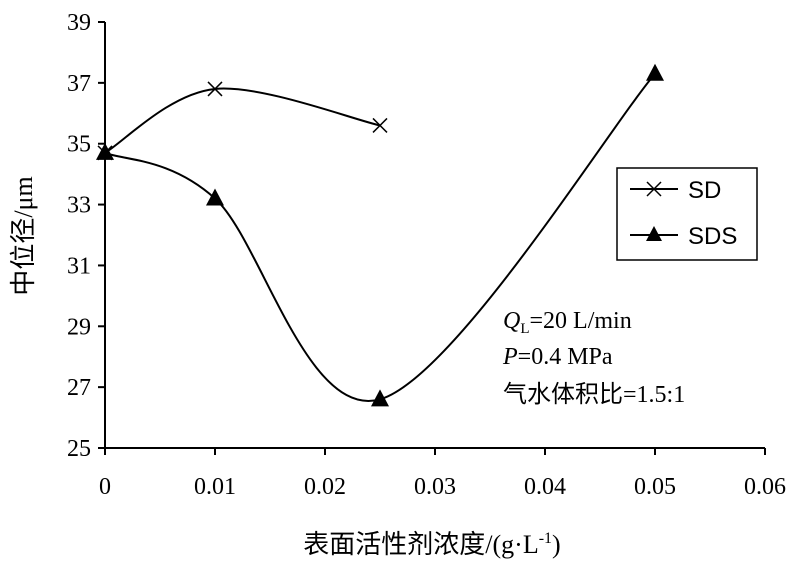 This screenshot has width=804, height=565. Describe the element at coordinates (79, 327) in the screenshot. I see `y-tick-label: 29` at that location.